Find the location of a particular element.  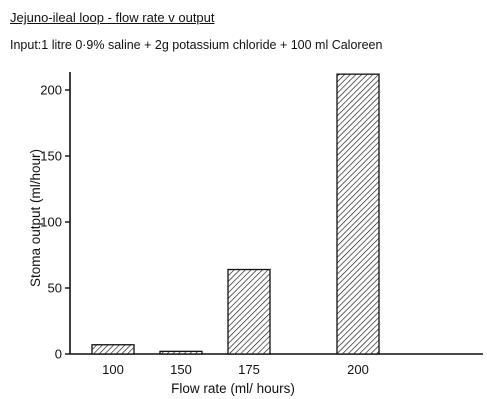

chart-title: Jejuno-ileal loop - flow rate v output is located at coordinates (112, 17).